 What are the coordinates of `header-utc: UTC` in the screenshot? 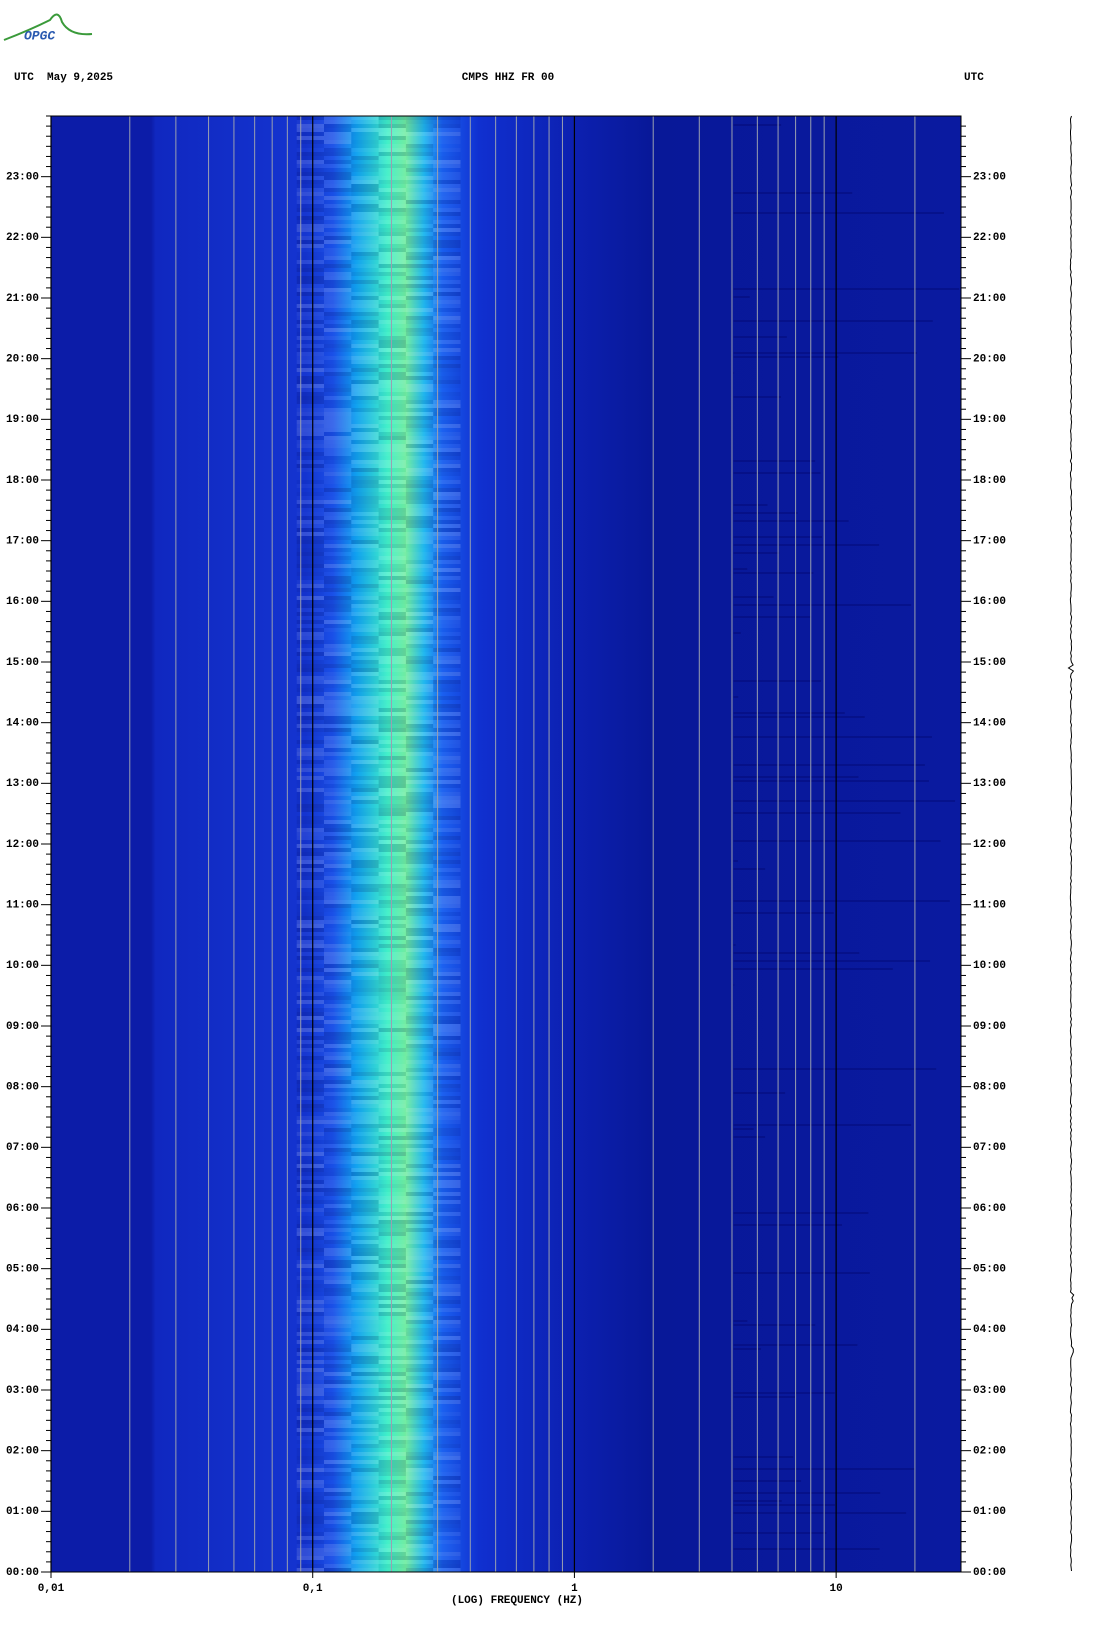 It's located at (974, 78).